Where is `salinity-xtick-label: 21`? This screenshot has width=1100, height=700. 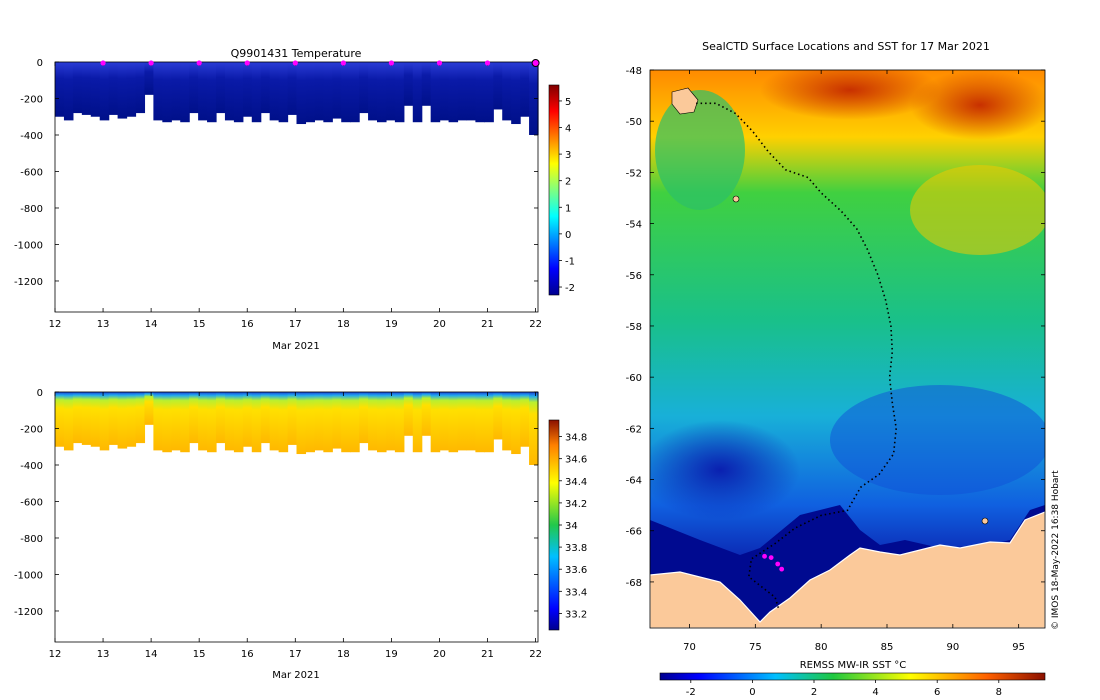 salinity-xtick-label: 21 is located at coordinates (487, 654).